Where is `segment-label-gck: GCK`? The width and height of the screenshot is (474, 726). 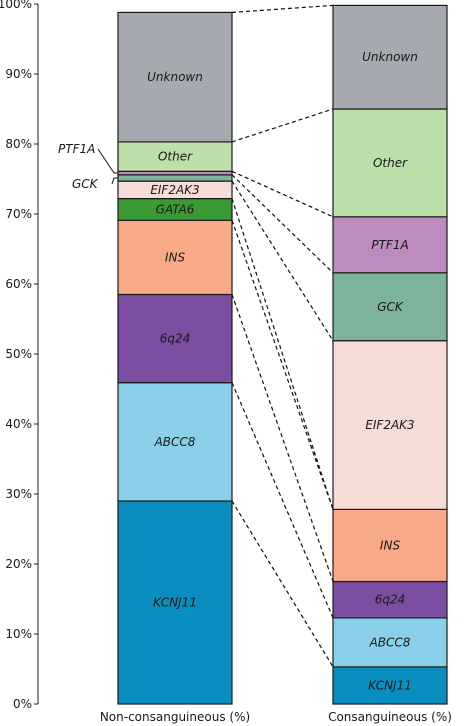 segment-label-gck: GCK is located at coordinates (390, 307).